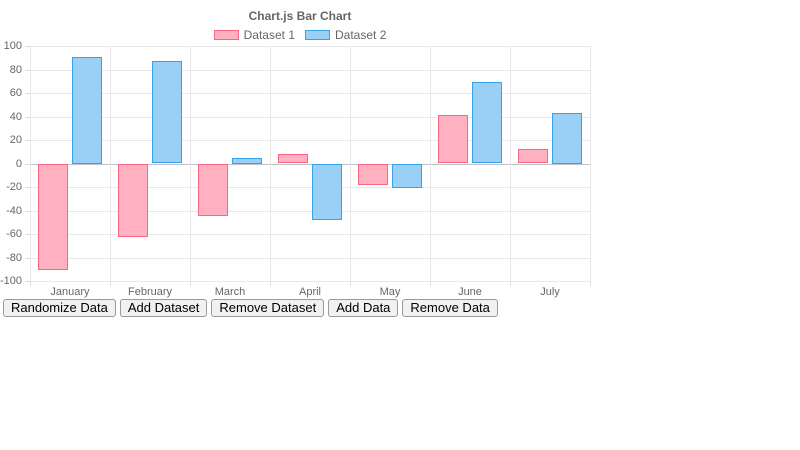 Image resolution: width=800 pixels, height=450 pixels. Describe the element at coordinates (470, 292) in the screenshot. I see `x-axis-tick-label: June` at that location.